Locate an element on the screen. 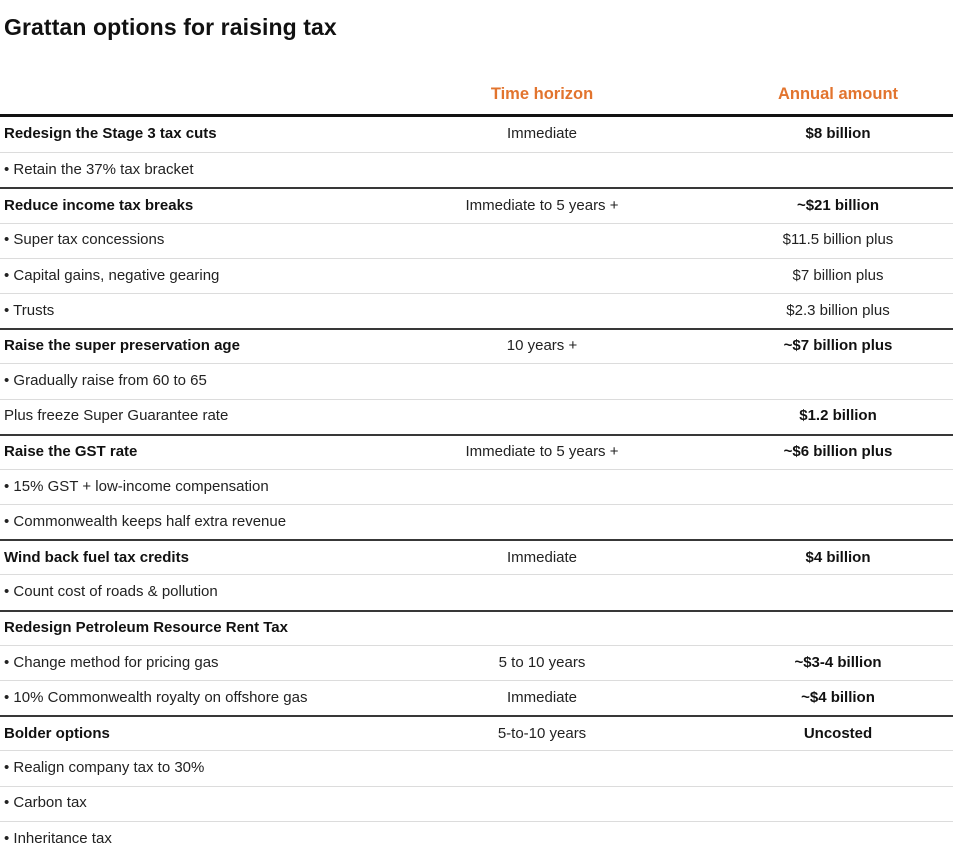  table-row: • Gradually raise from 60 to 65 is located at coordinates (476, 380).